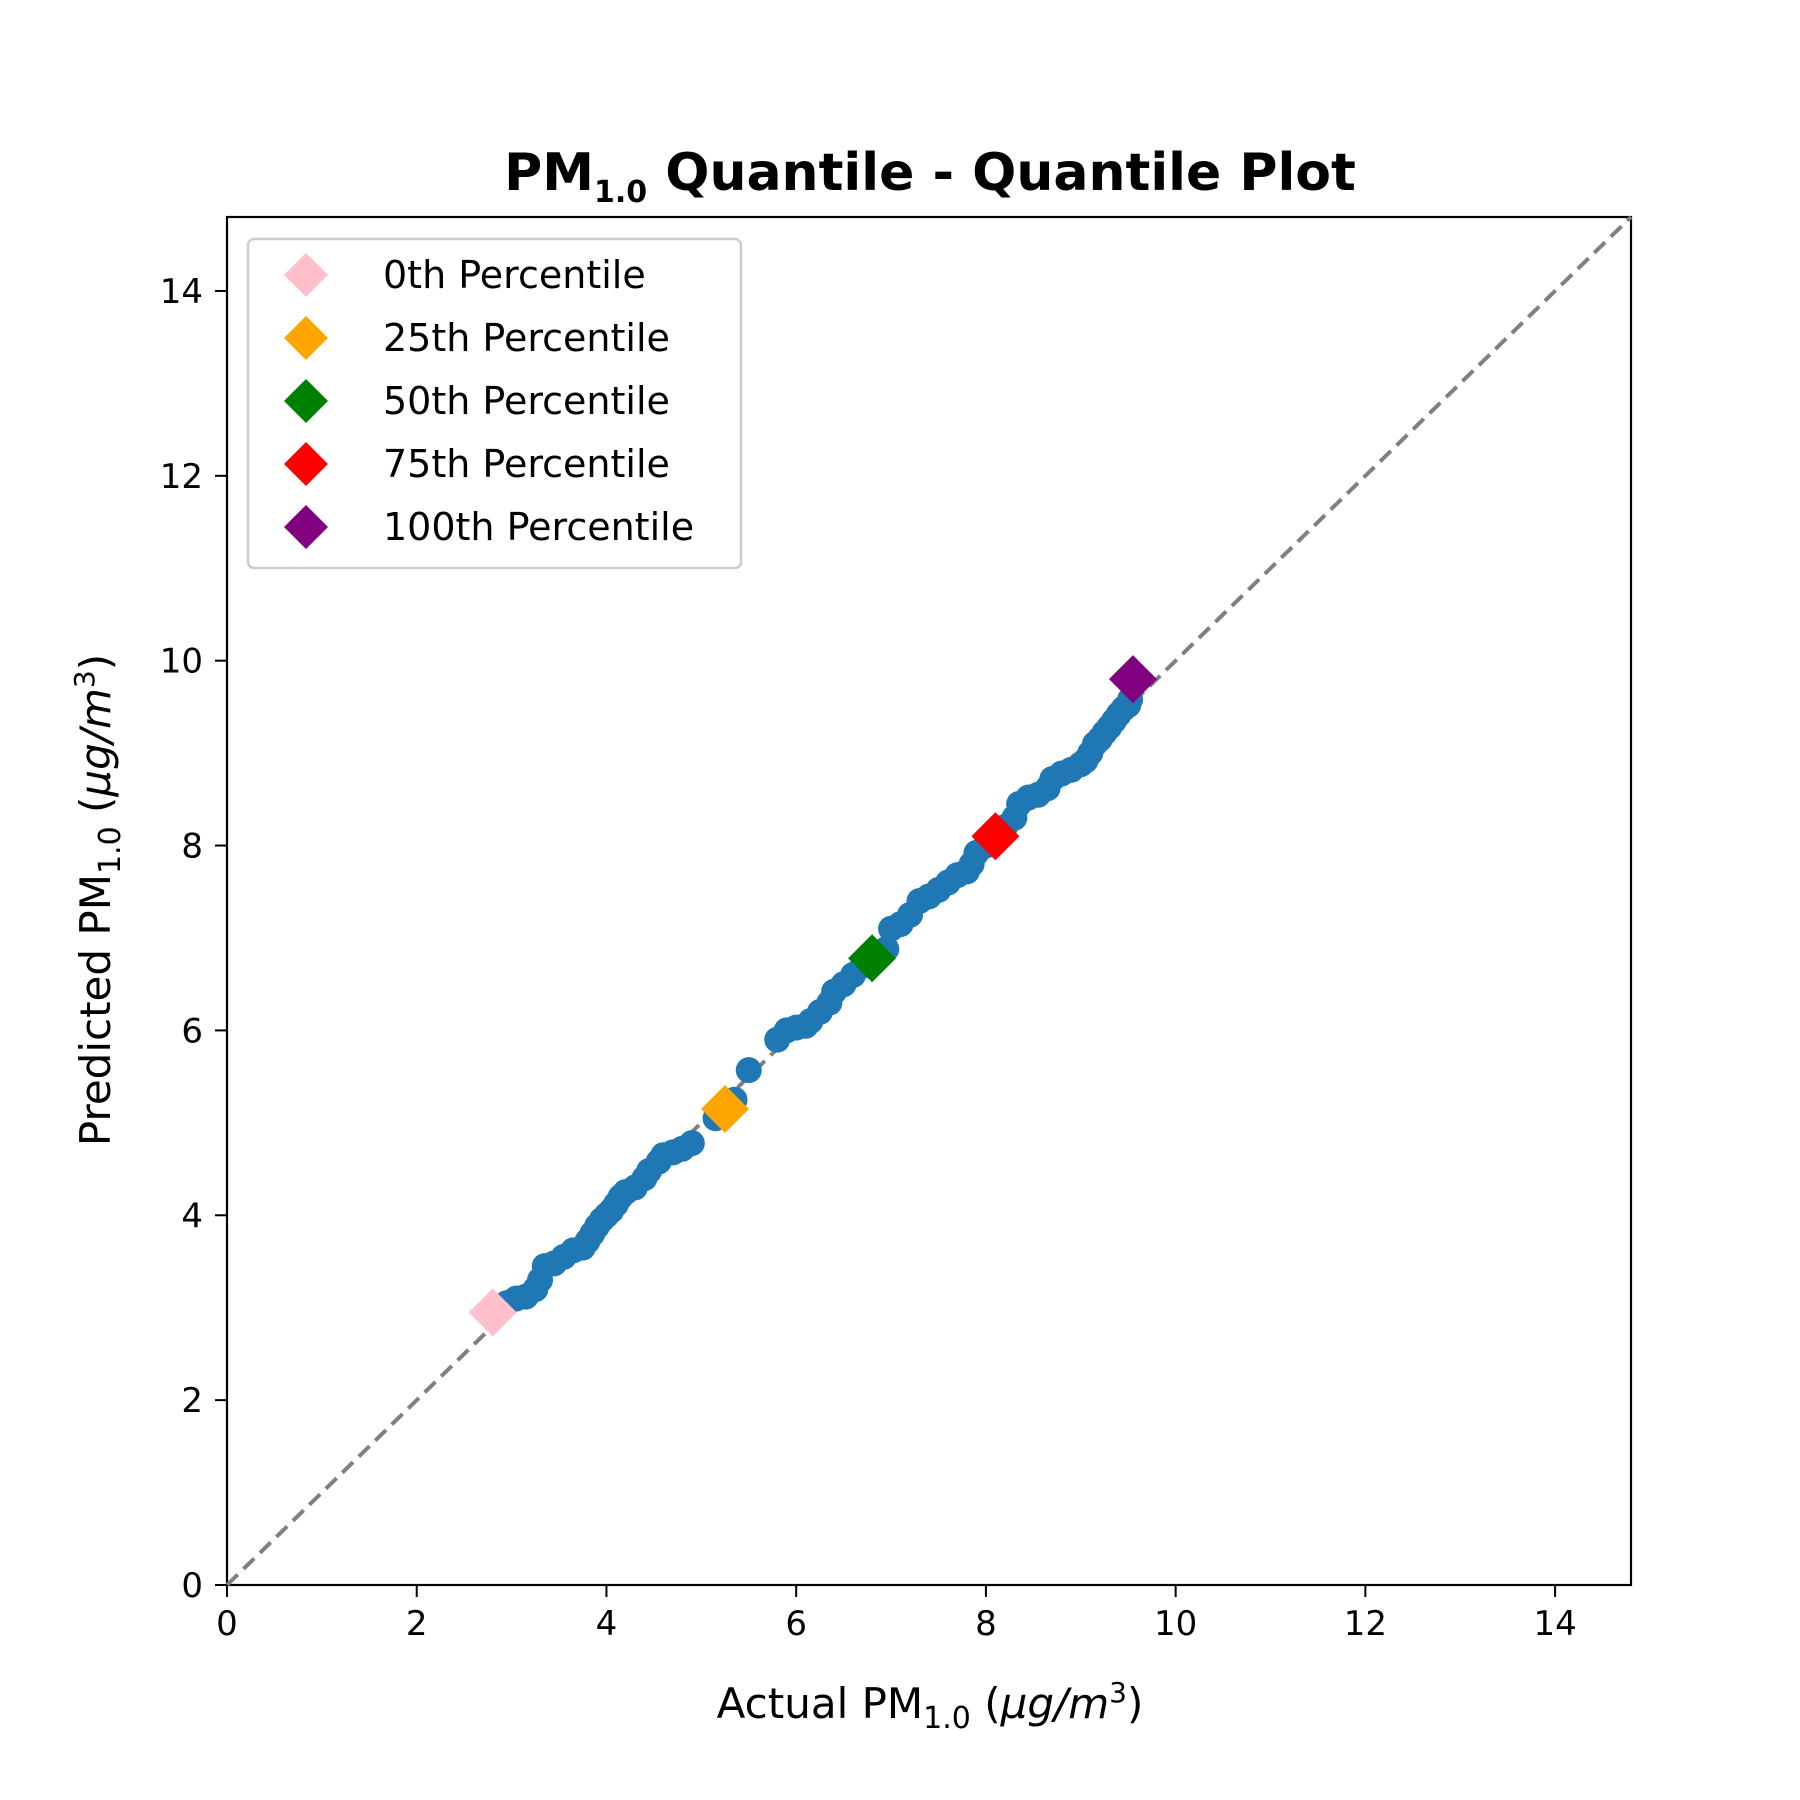 The height and width of the screenshot is (1800, 1800). What do you see at coordinates (95, 1010) in the screenshot?
I see `y-label-prefix: Predicted PM` at bounding box center [95, 1010].